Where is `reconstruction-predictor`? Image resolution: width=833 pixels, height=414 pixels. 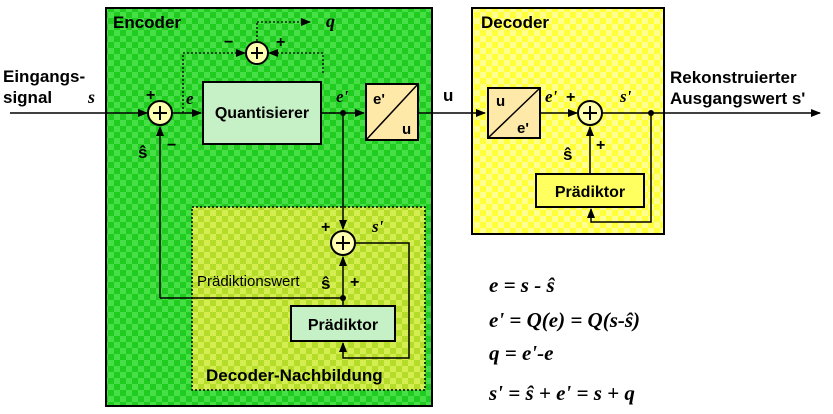 reconstruction-predictor is located at coordinates (343, 323).